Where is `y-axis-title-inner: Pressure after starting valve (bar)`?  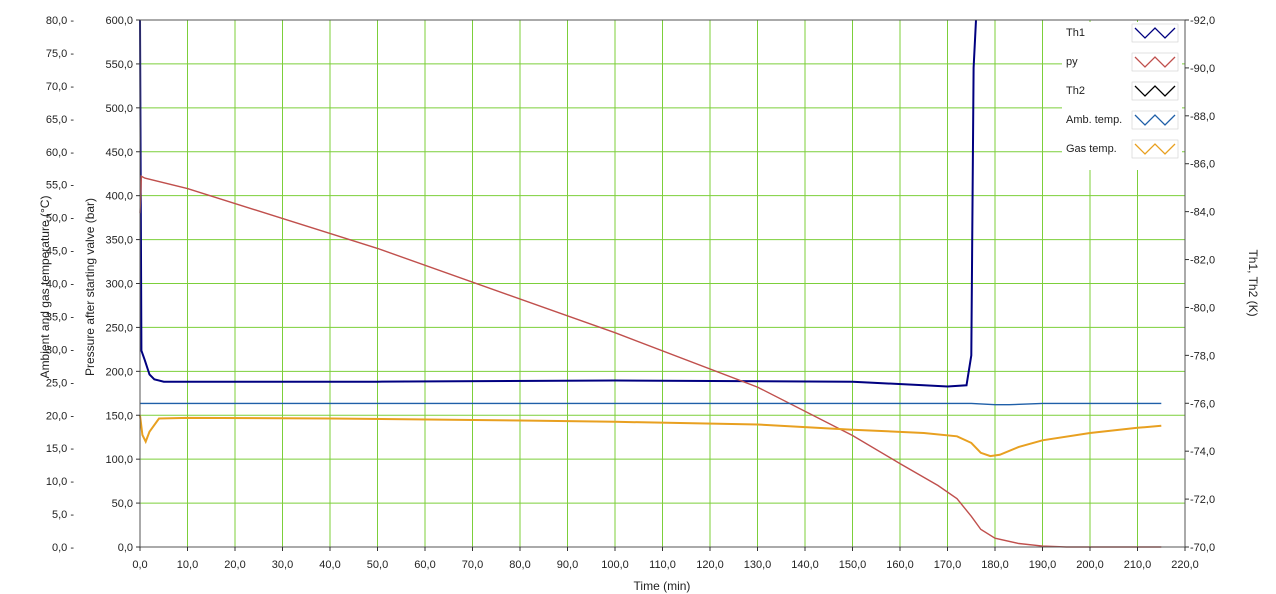
y-axis-title-inner: Pressure after starting valve (bar) is located at coordinates (90, 287).